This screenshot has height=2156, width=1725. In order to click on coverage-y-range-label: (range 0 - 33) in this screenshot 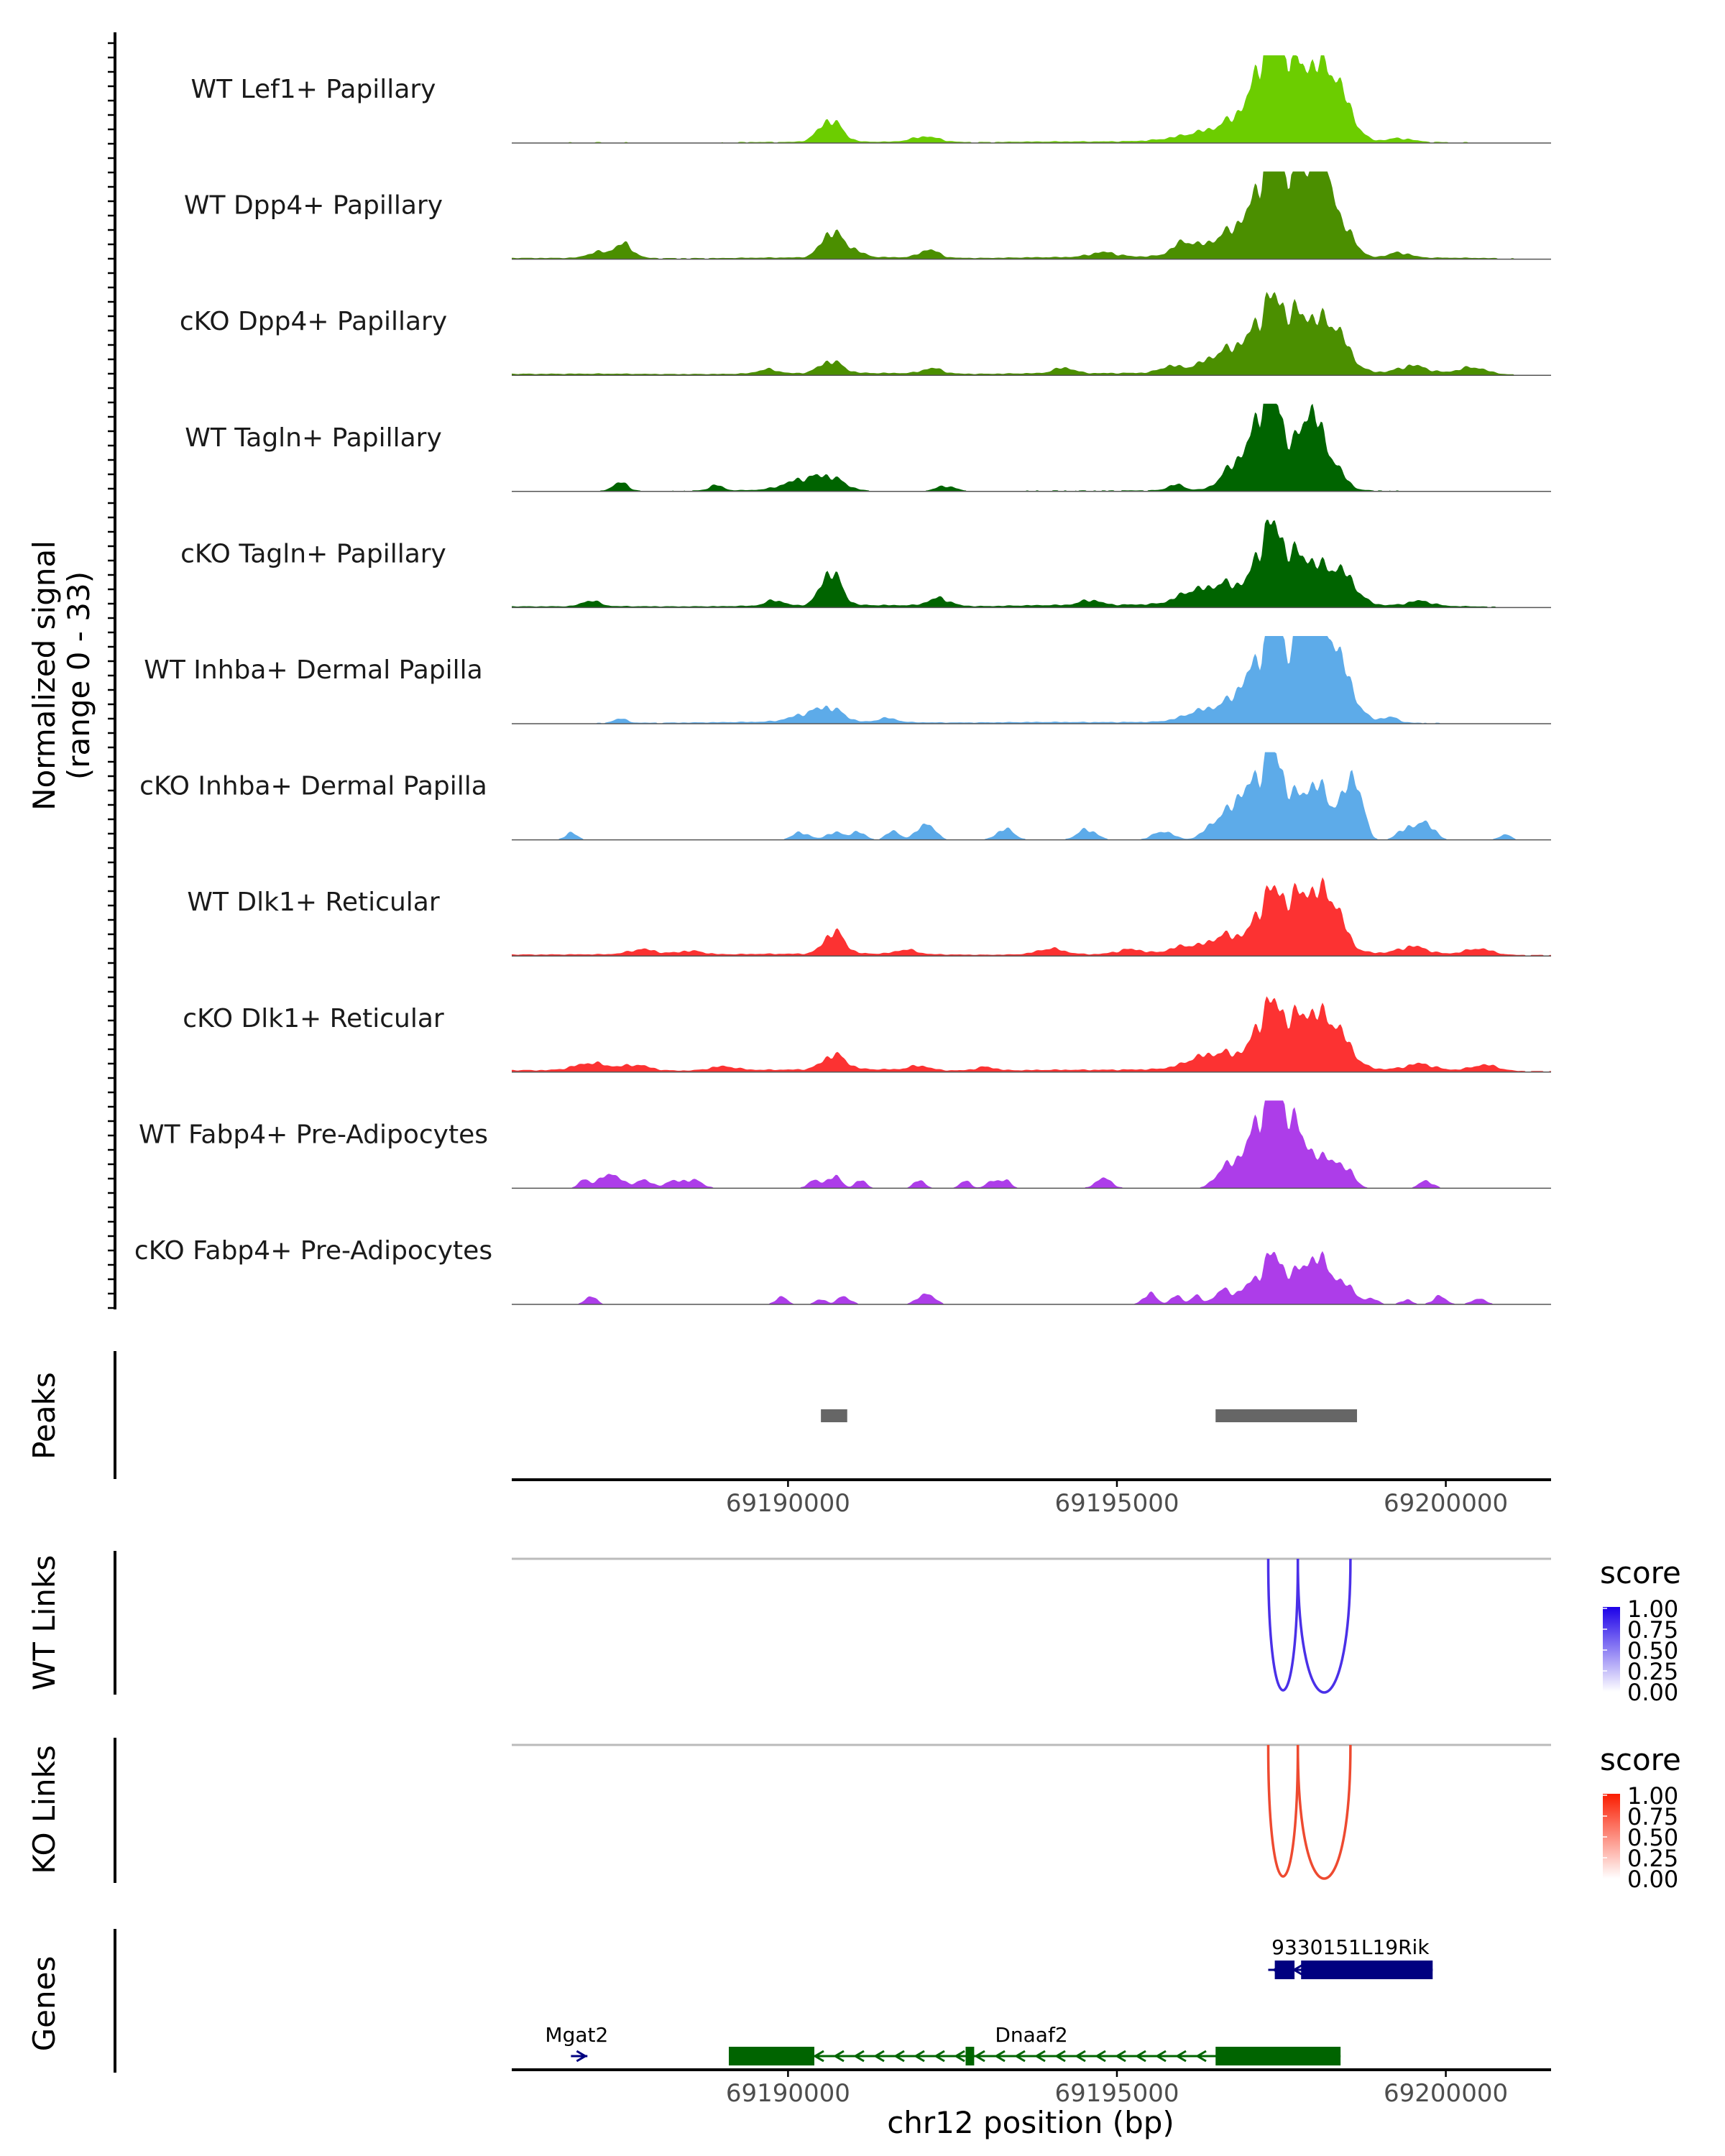, I will do `click(78, 675)`.